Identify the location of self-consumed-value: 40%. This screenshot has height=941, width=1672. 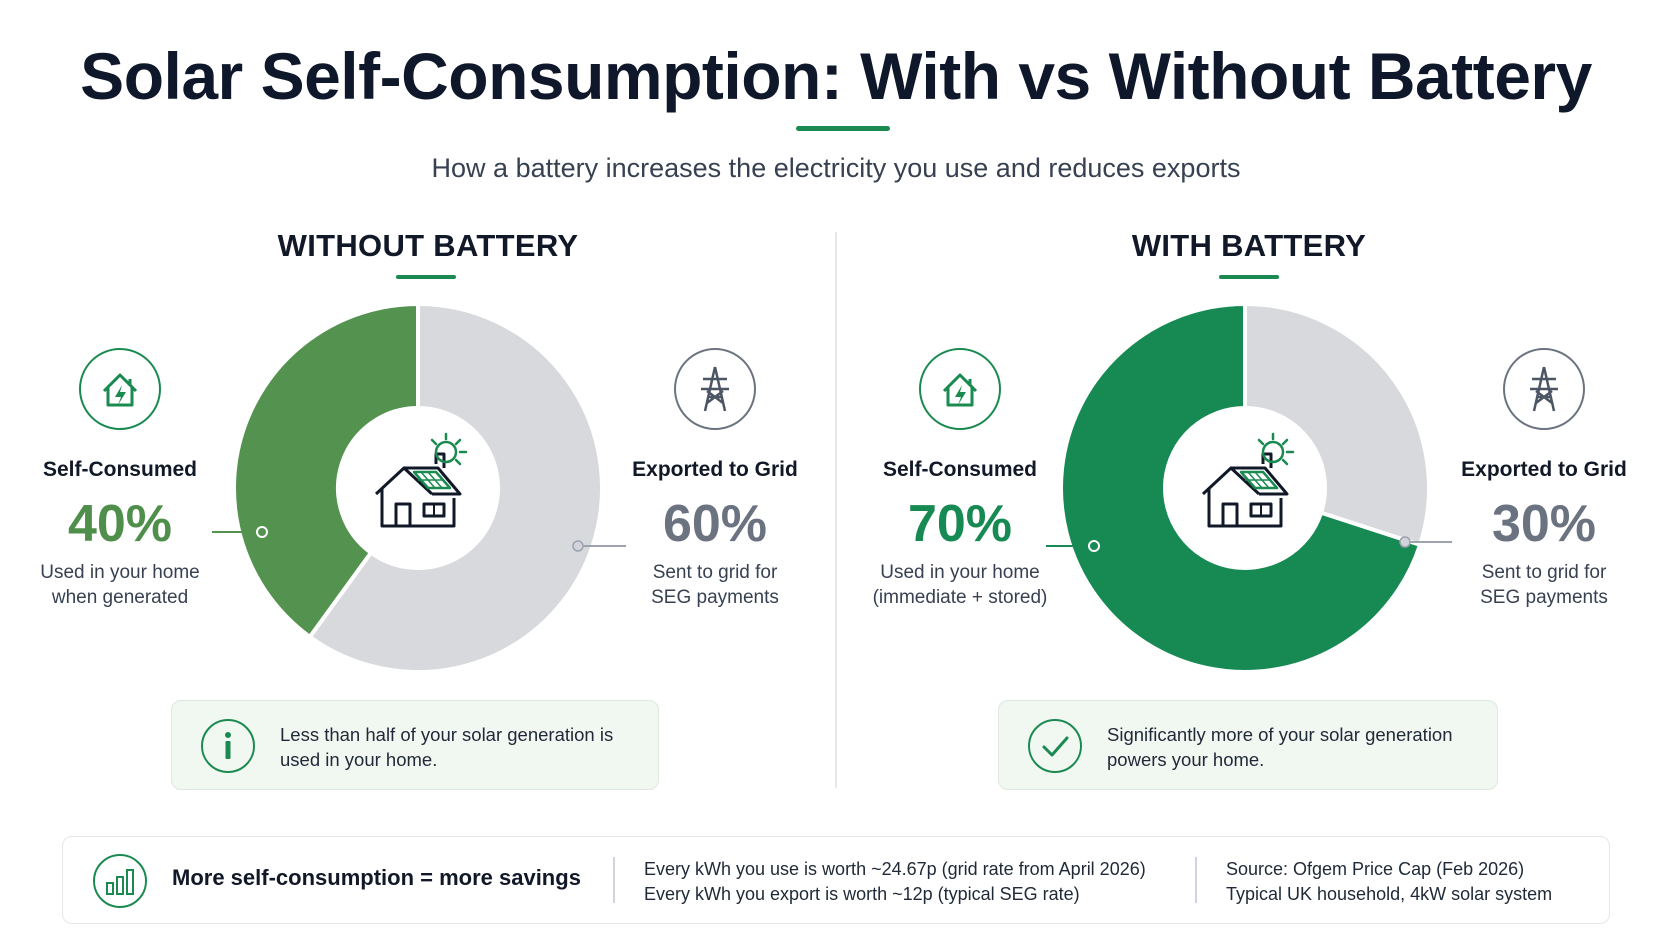
(120, 524).